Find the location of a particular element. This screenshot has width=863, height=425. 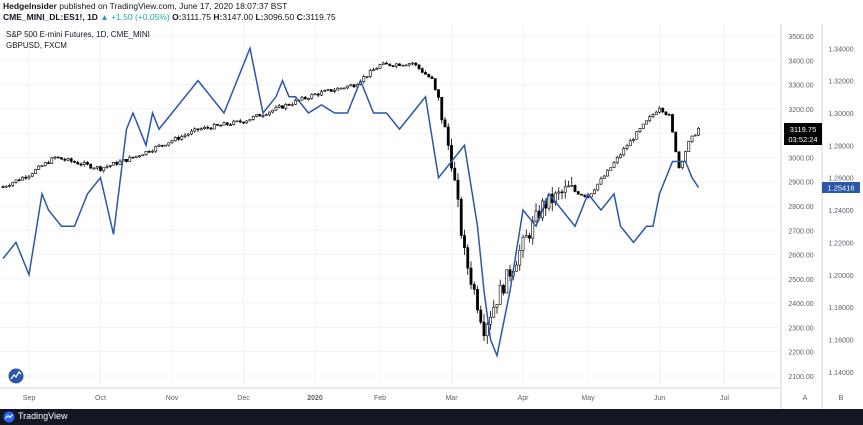

chart-logo is located at coordinates (16, 376).